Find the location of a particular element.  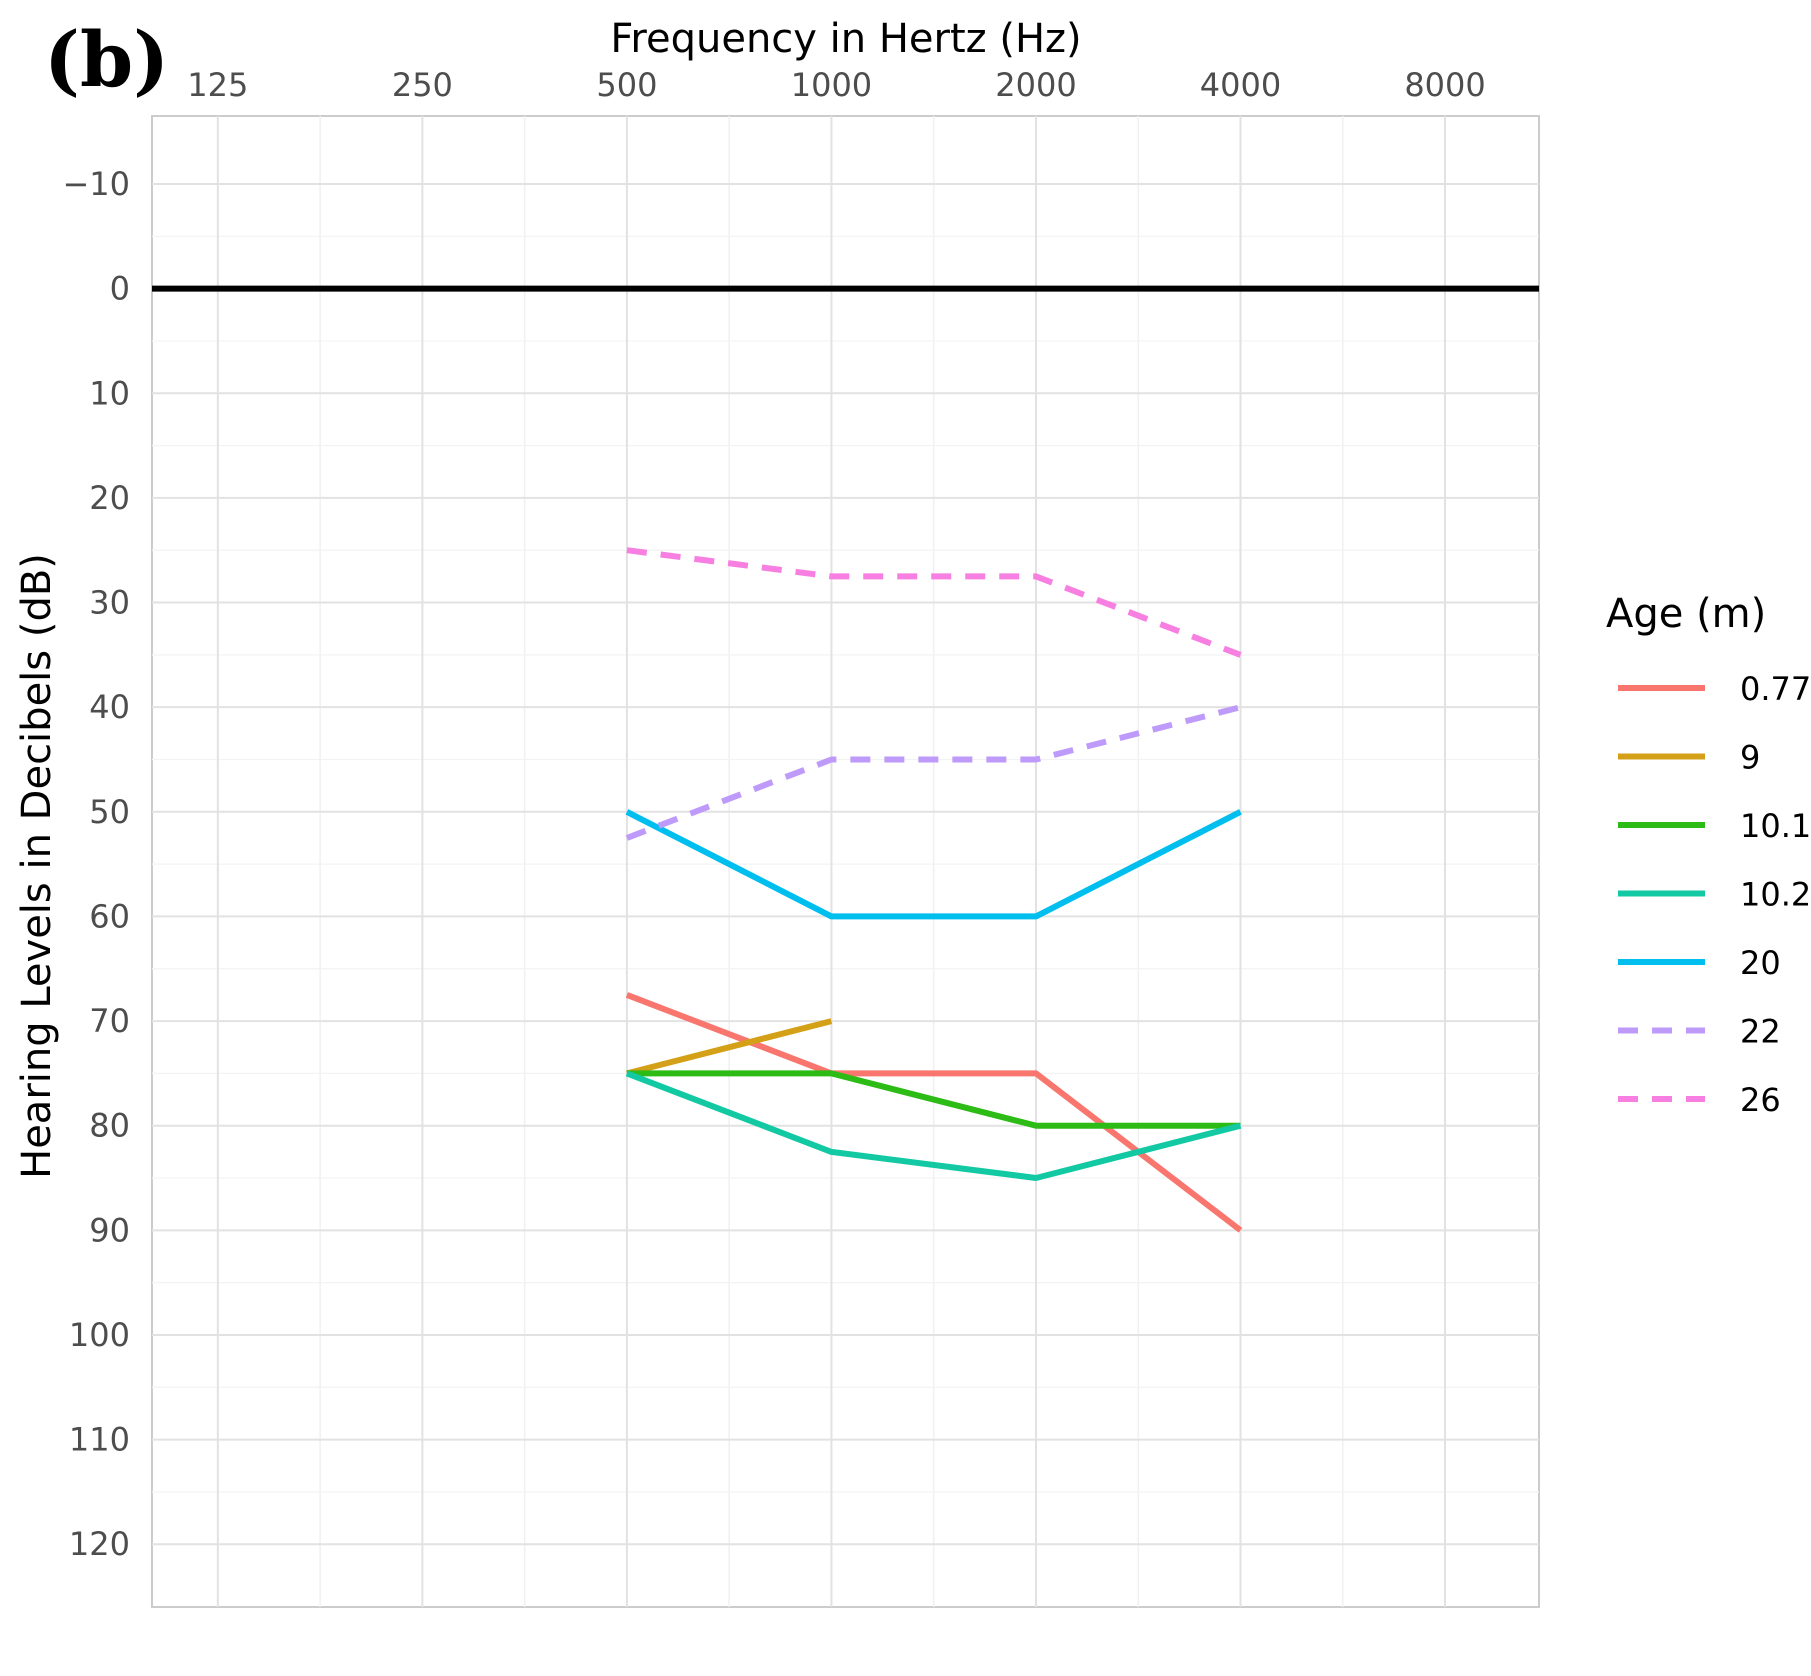

legend-items: 0.77 9 10.1 10.2 20 22 26 is located at coordinates (1714, 894).